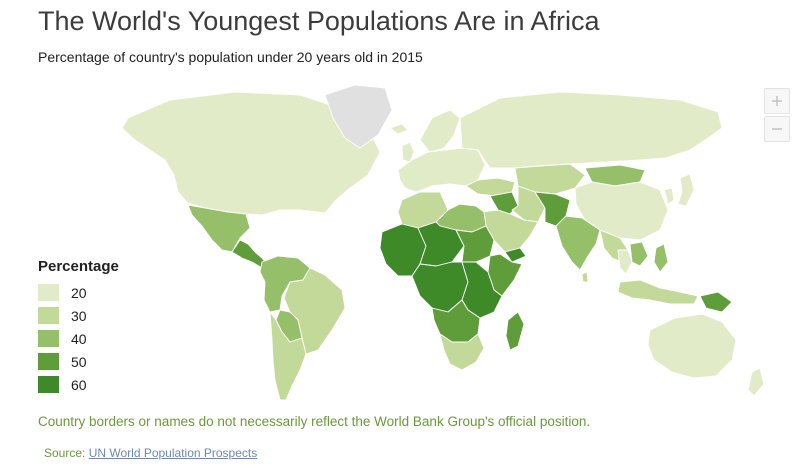  Describe the element at coordinates (79, 361) in the screenshot. I see `legend-label: 50` at that location.